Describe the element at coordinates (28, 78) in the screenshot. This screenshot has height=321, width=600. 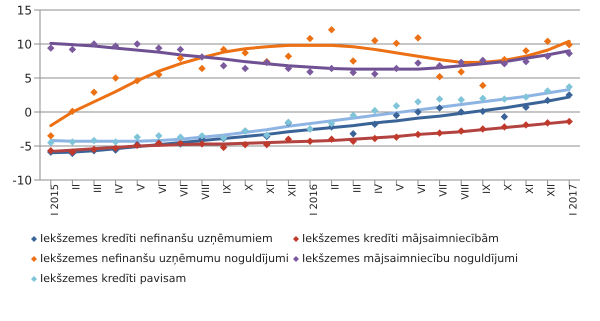
I see `y-tick-label: 5` at that location.